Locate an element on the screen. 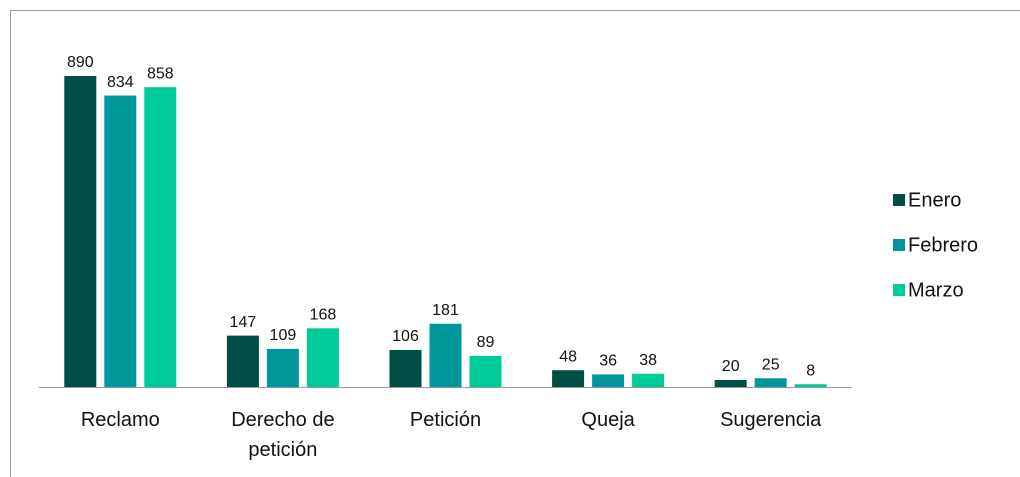 The width and height of the screenshot is (1020, 477). data-label: 89 is located at coordinates (486, 342).